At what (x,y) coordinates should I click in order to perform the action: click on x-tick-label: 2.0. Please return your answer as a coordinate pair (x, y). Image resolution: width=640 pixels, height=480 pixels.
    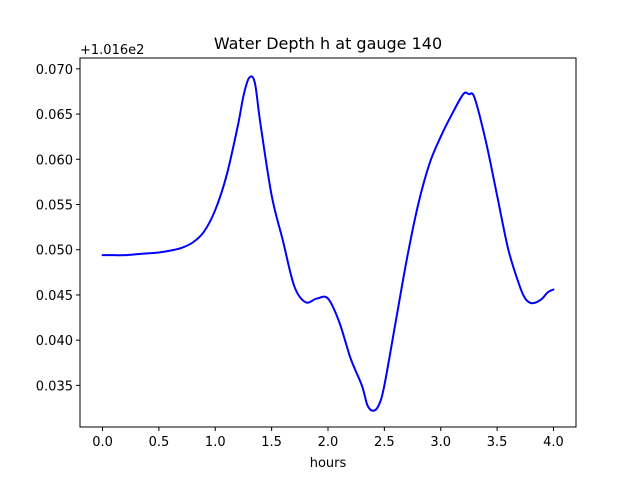
    Looking at the image, I should click on (328, 442).